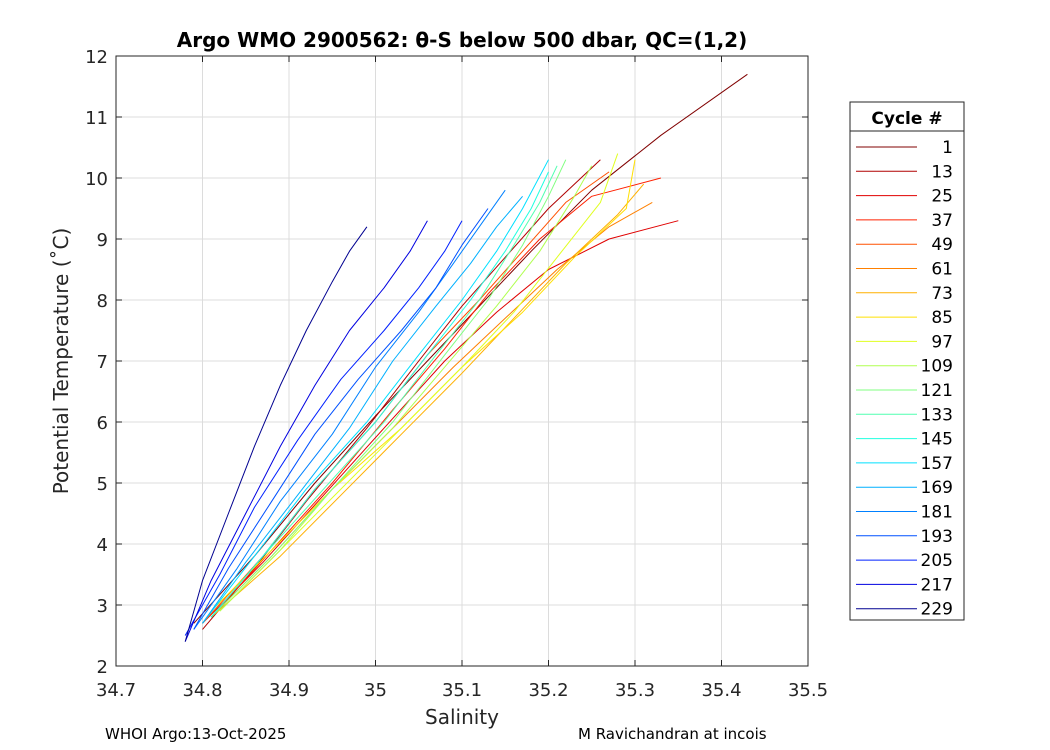 The height and width of the screenshot is (750, 1050). I want to click on x-tick-label: 35.1, so click(462, 690).